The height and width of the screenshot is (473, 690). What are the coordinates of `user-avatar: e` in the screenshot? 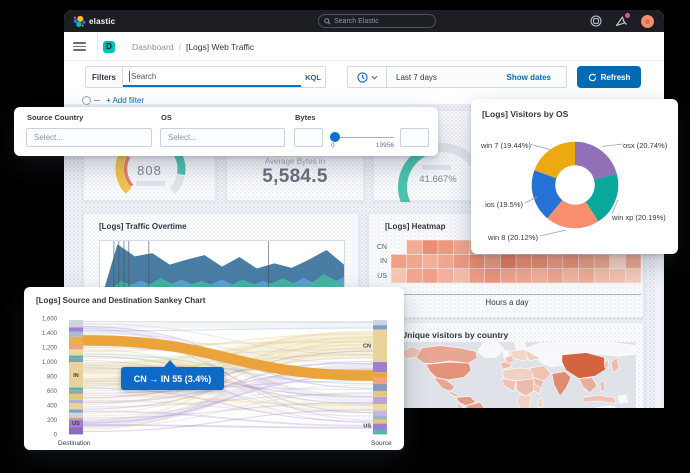 It's located at (647, 21).